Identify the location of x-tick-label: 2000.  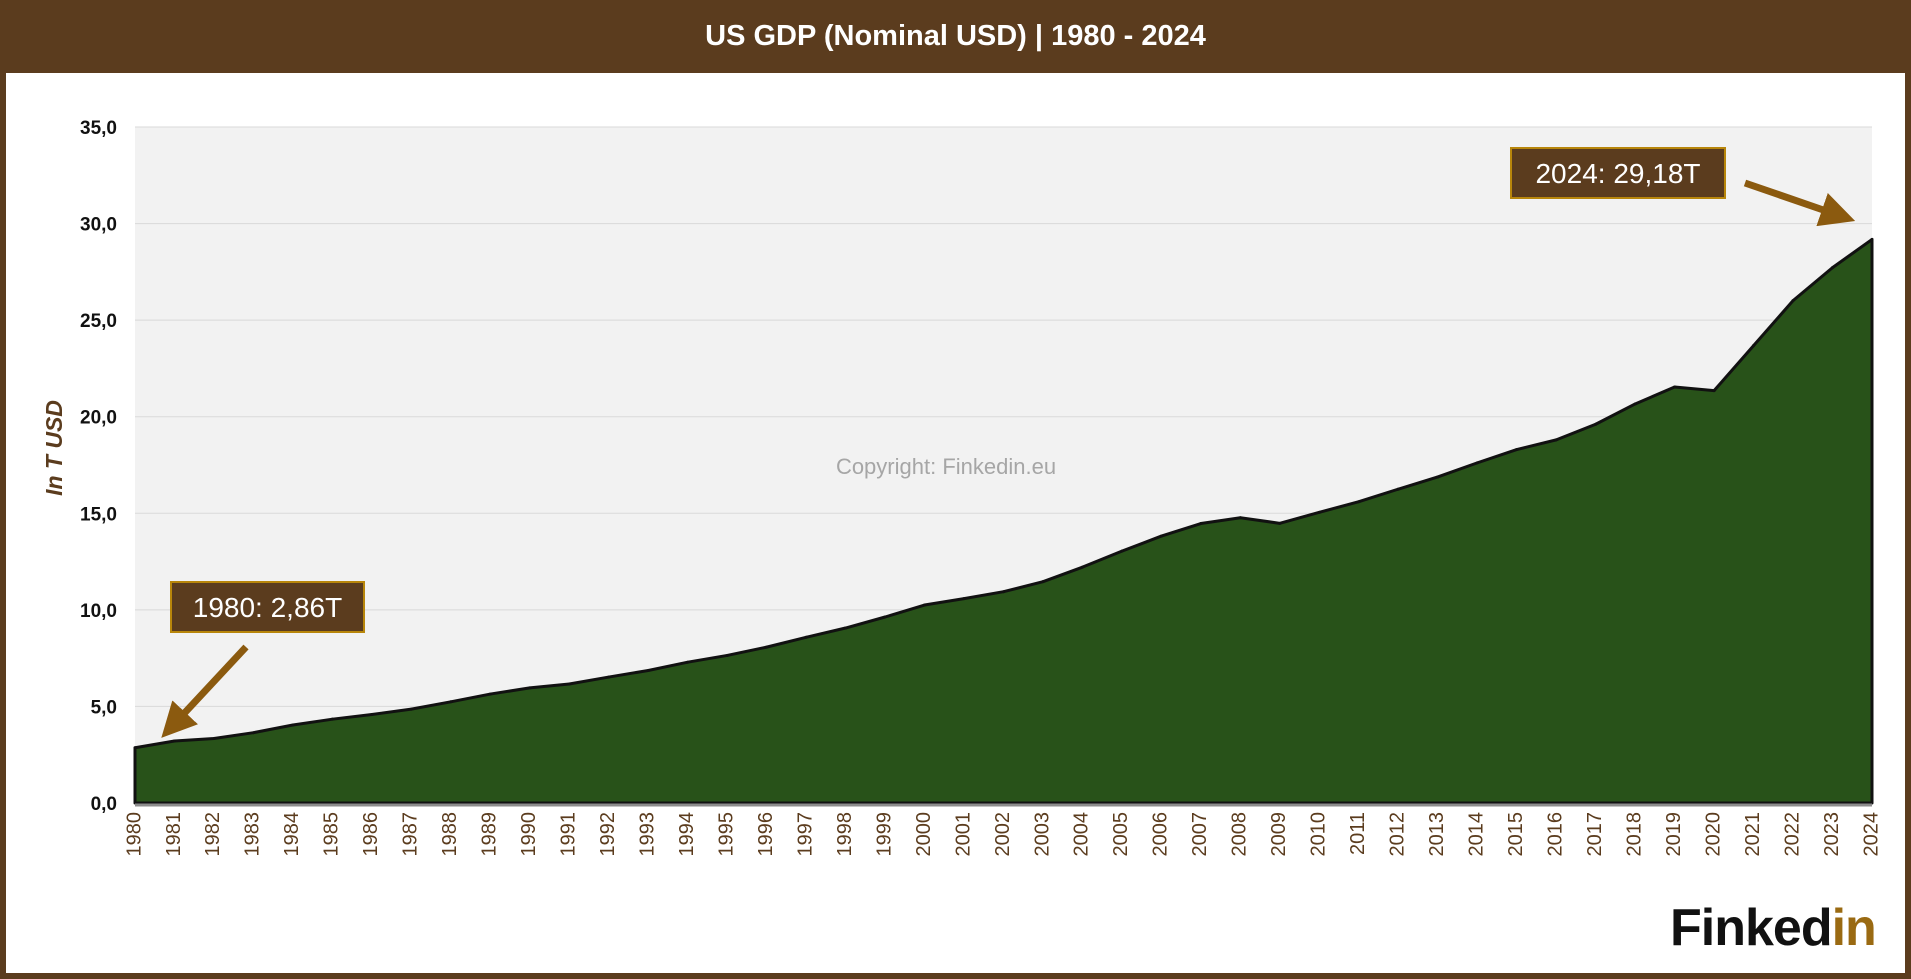
(924, 834).